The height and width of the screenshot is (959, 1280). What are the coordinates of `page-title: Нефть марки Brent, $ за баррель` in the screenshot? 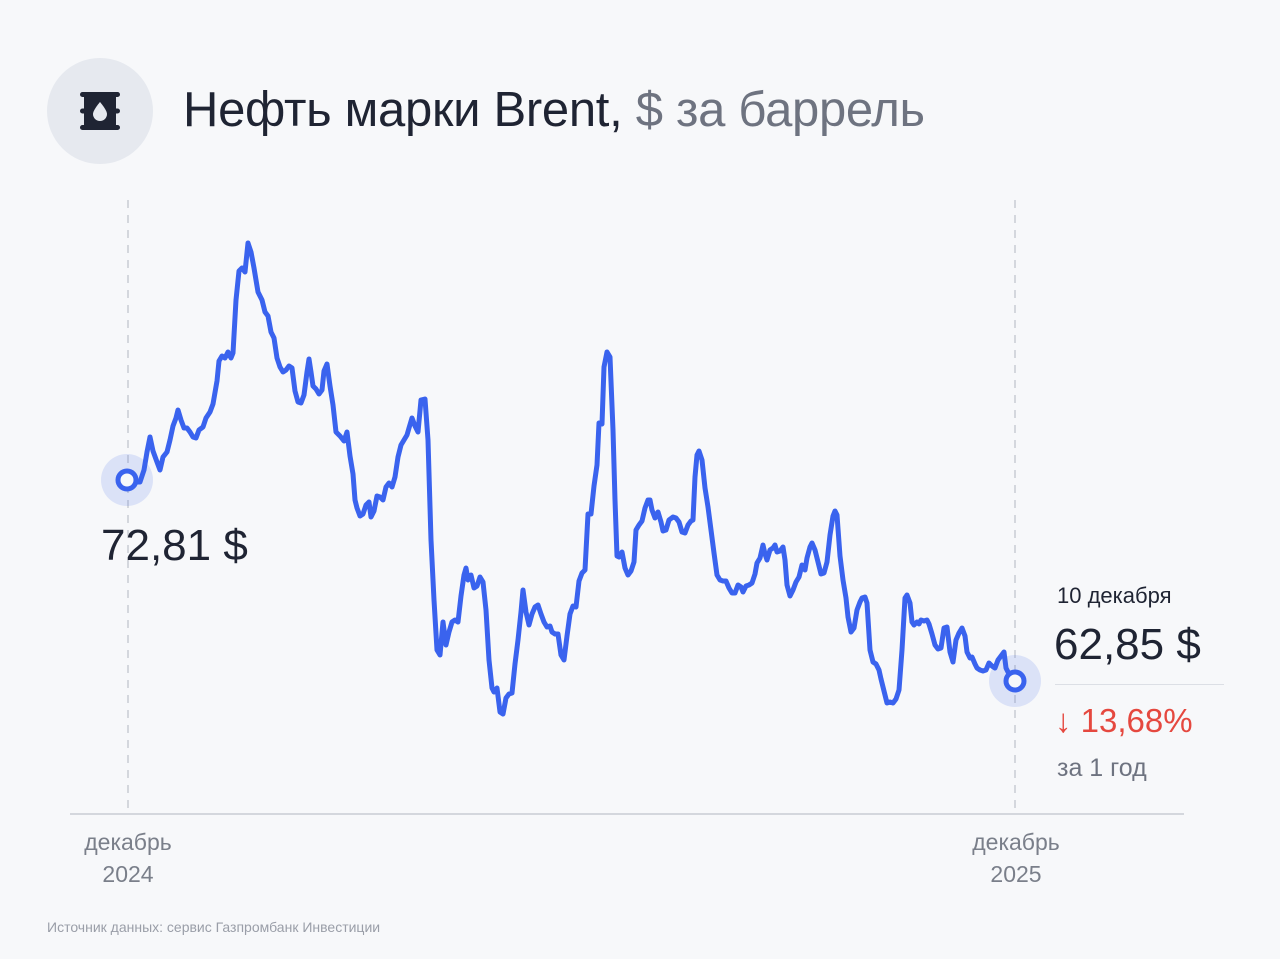 It's located at (554, 110).